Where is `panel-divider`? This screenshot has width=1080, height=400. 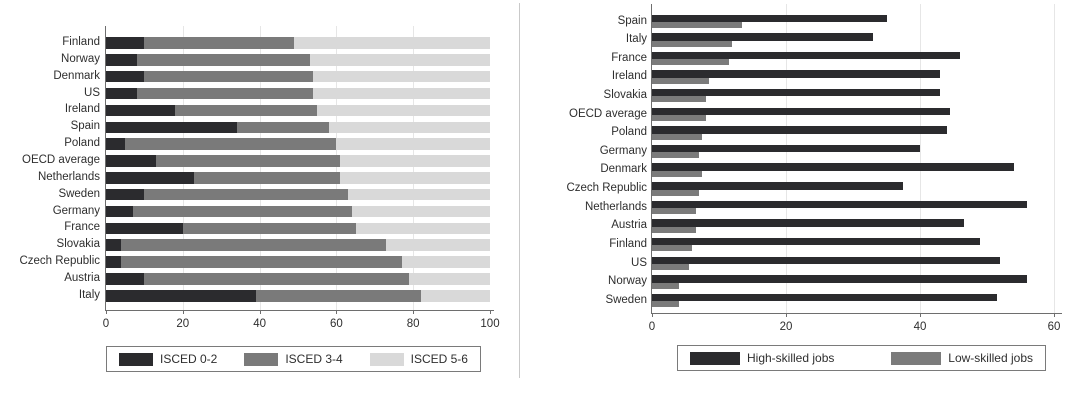 panel-divider is located at coordinates (519, 190).